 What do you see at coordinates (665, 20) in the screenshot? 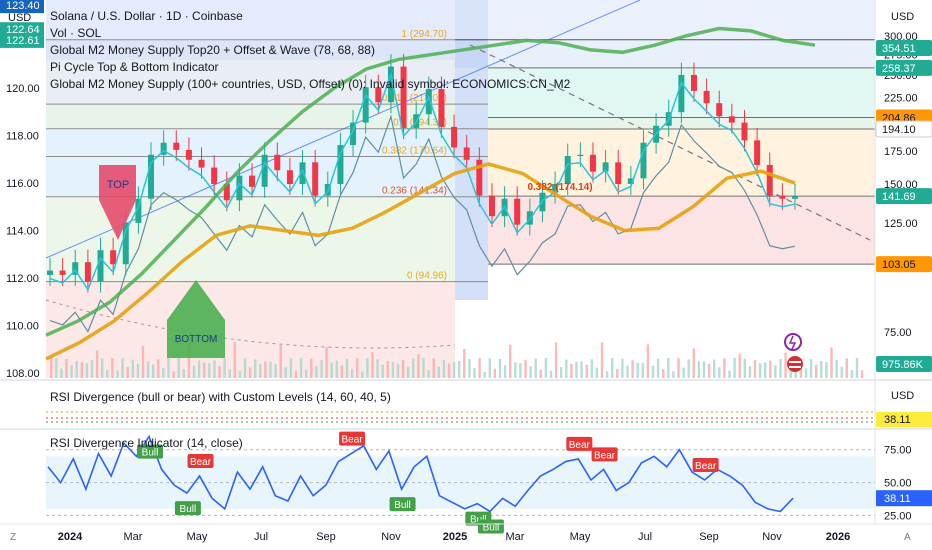
I see `highlight-box` at bounding box center [665, 20].